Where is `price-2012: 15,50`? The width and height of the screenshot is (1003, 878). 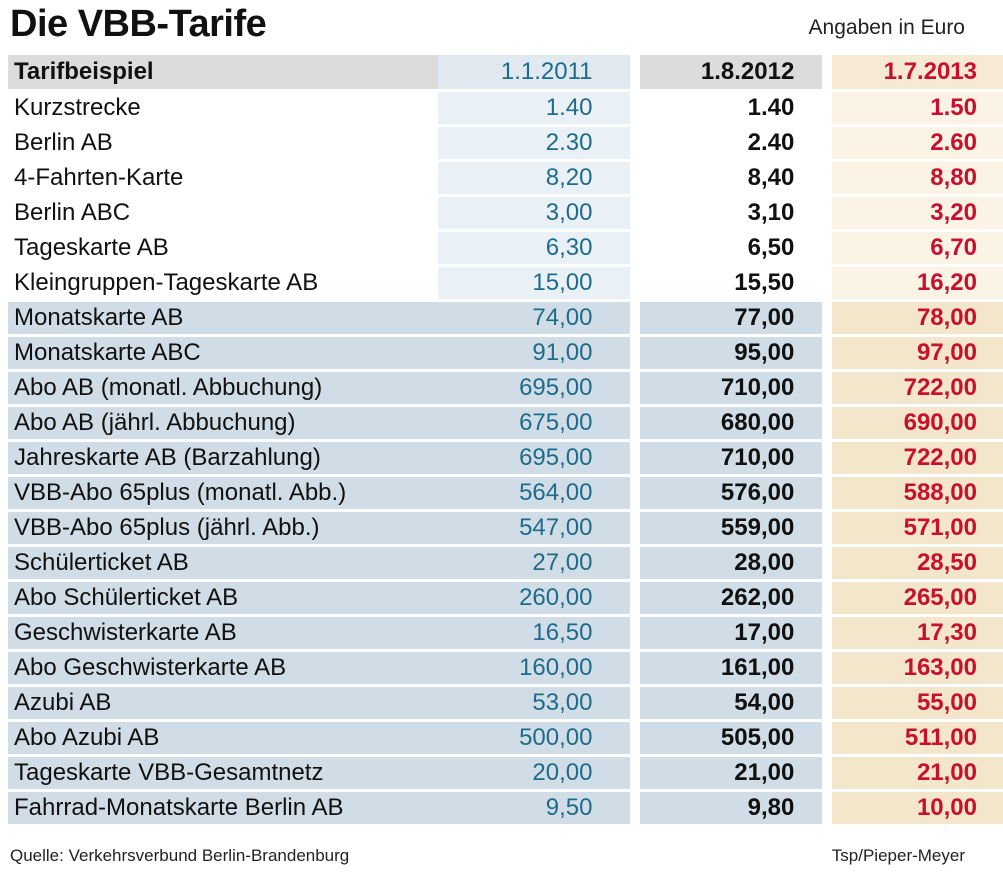
price-2012: 15,50 is located at coordinates (764, 282).